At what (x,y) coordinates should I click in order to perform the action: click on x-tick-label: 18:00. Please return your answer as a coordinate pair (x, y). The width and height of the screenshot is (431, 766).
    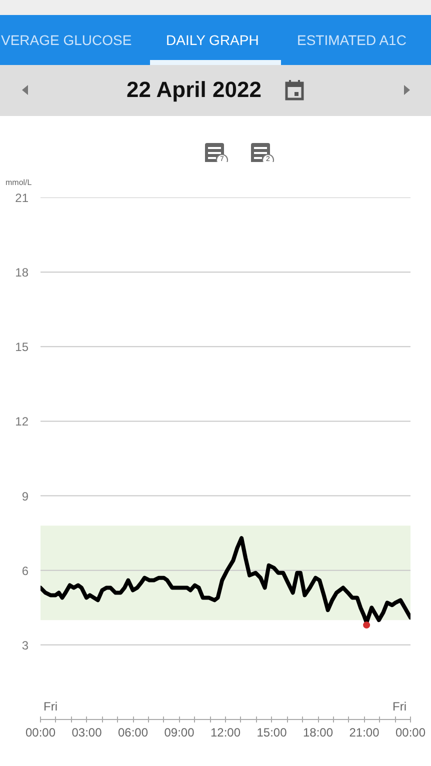
    Looking at the image, I should click on (318, 733).